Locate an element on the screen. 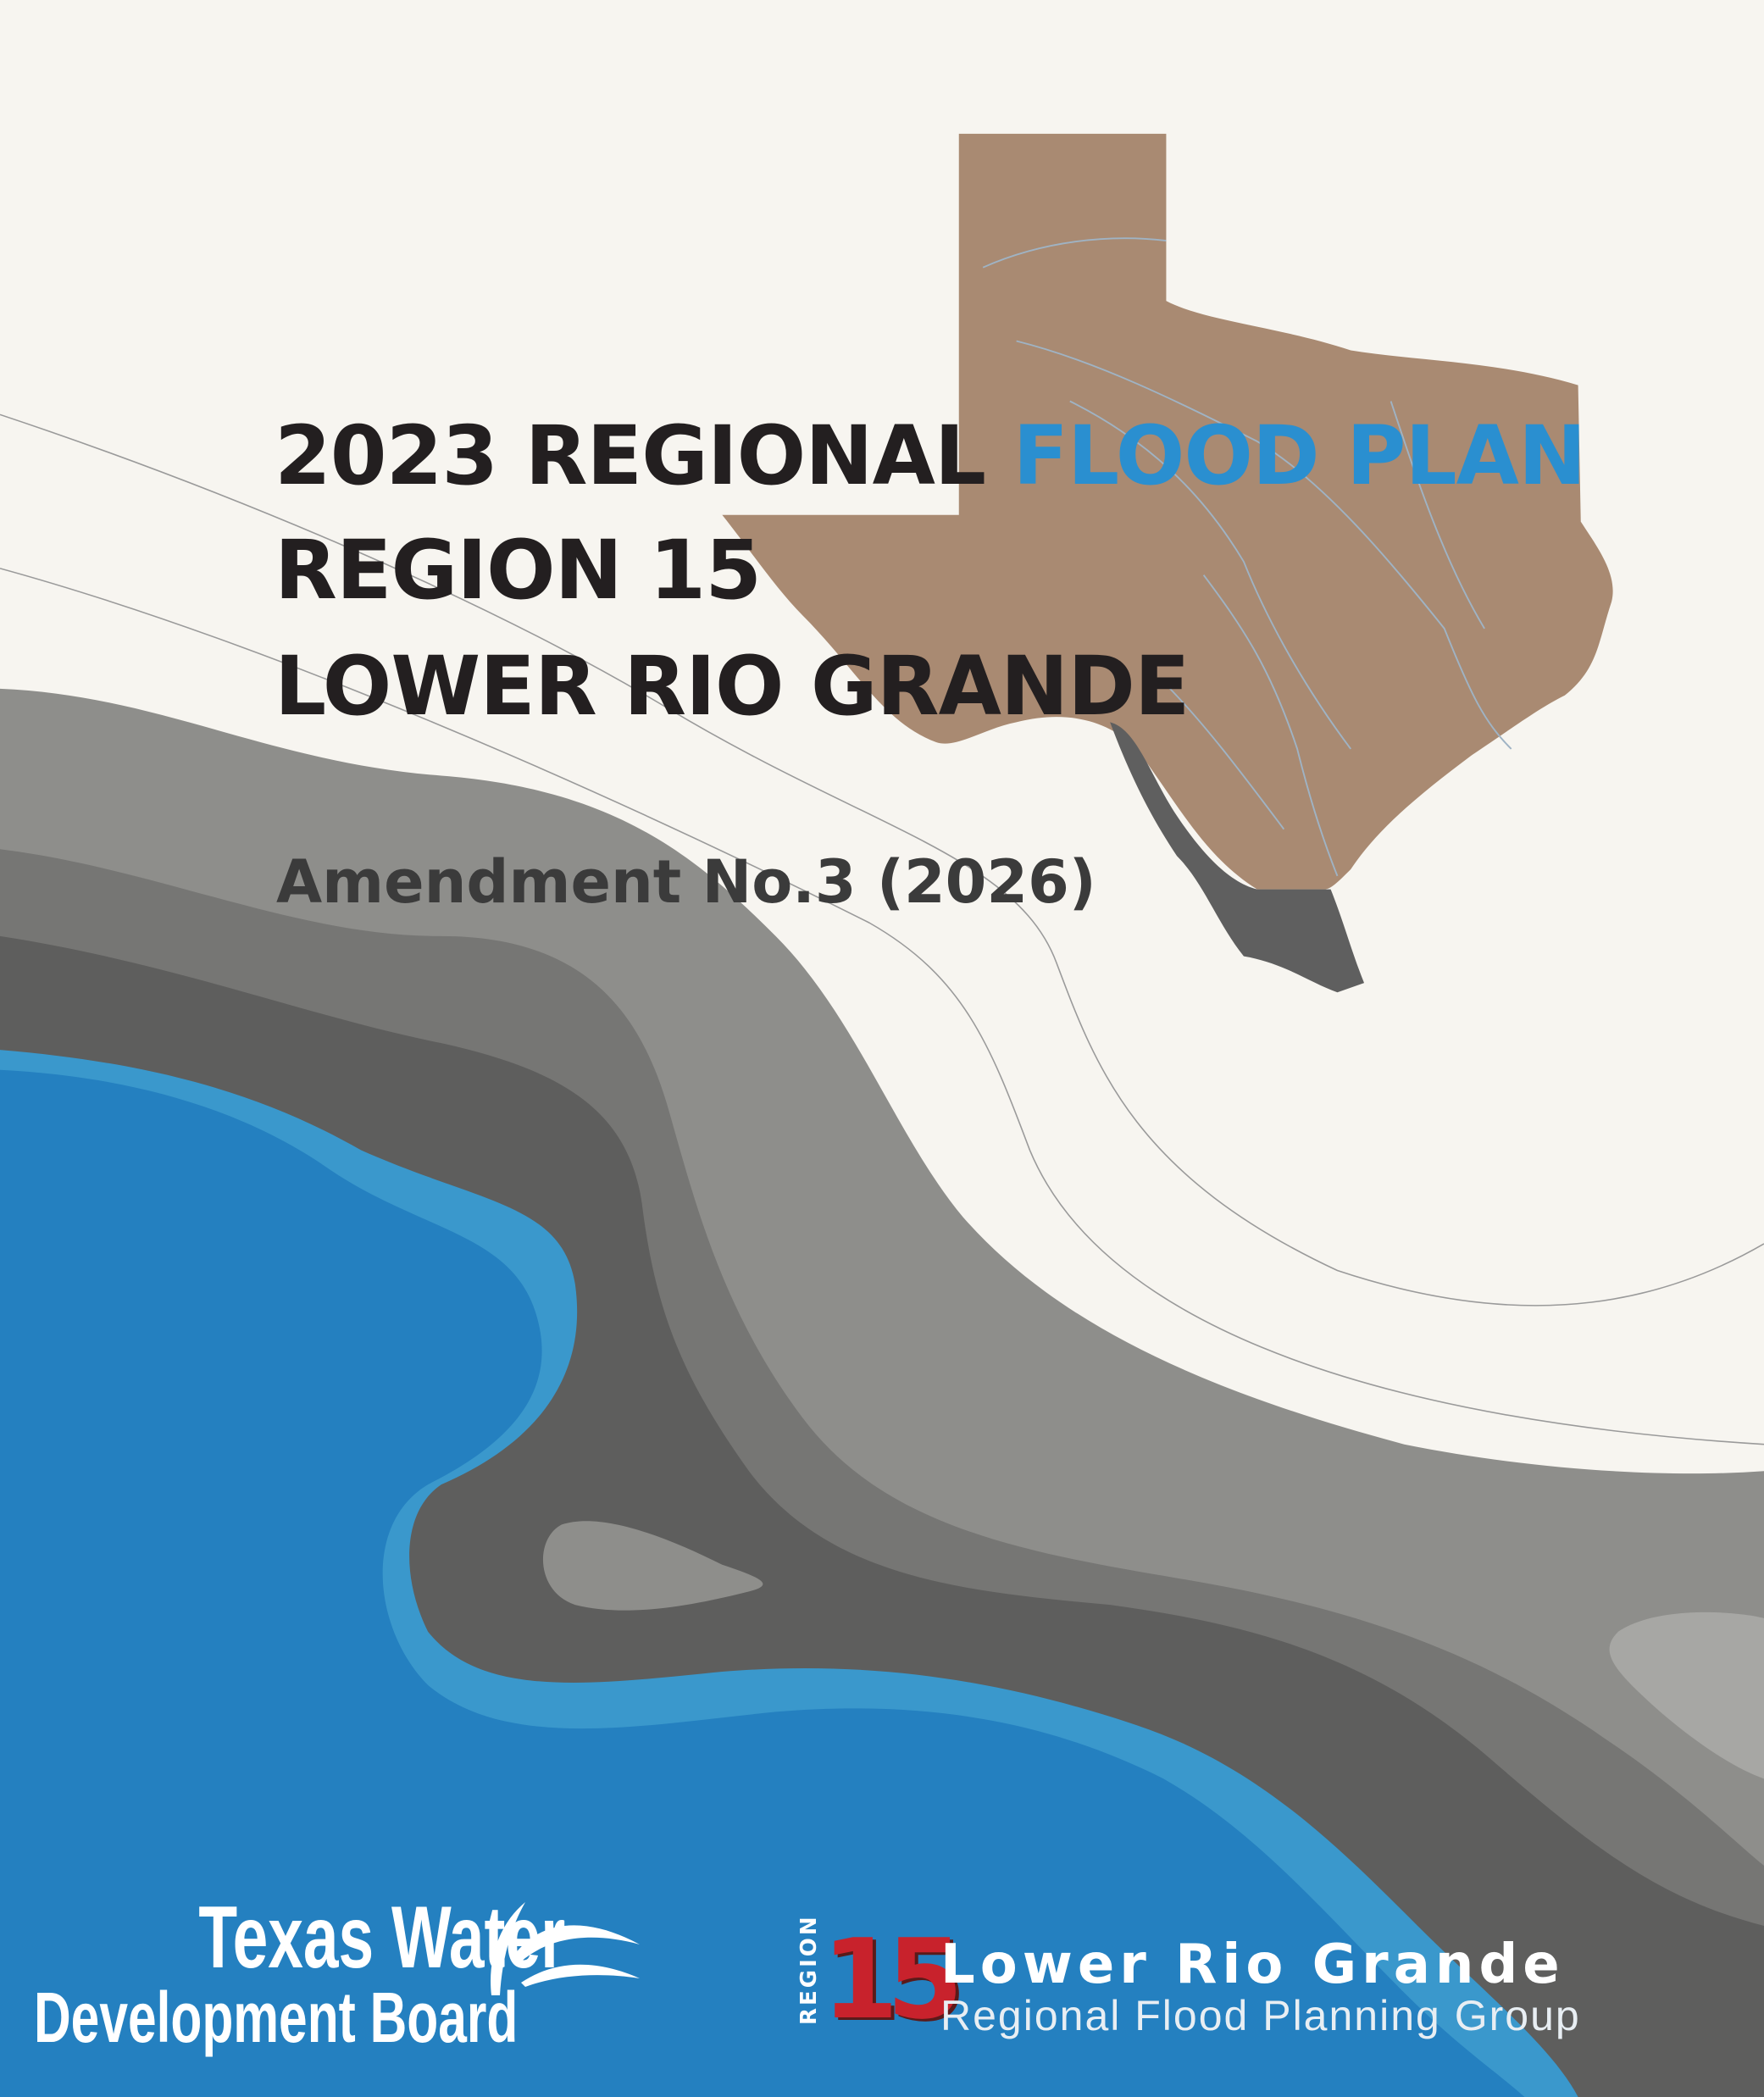 The image size is (1764, 2097). group-name: Lower Rio Grande is located at coordinates (1253, 1965).